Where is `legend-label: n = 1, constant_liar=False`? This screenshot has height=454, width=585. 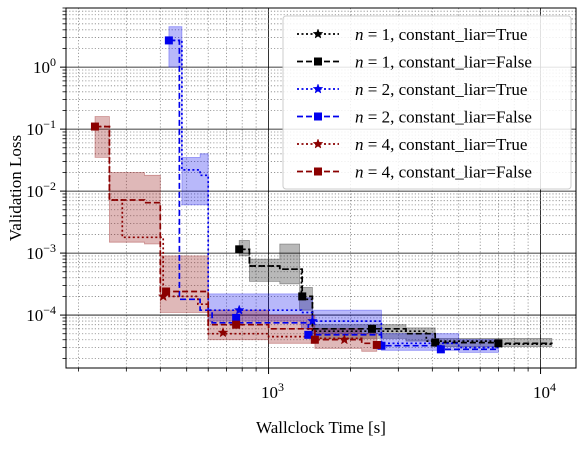
legend-label: n = 1, constant_liar=False is located at coordinates (443, 62).